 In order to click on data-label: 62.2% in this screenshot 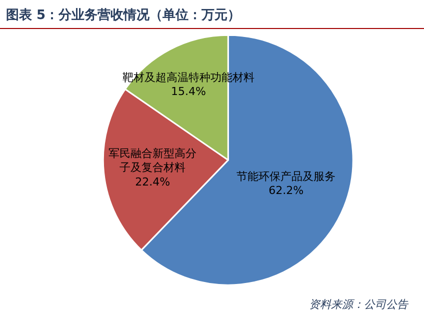, I will do `click(286, 191)`.